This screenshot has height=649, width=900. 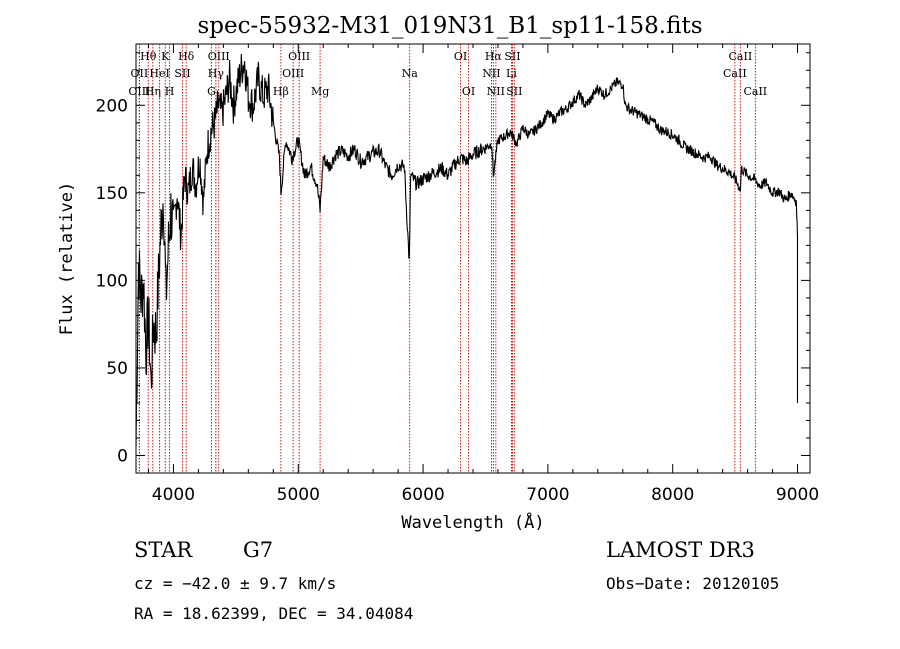 What do you see at coordinates (173, 495) in the screenshot?
I see `x-tick-label: 4000` at bounding box center [173, 495].